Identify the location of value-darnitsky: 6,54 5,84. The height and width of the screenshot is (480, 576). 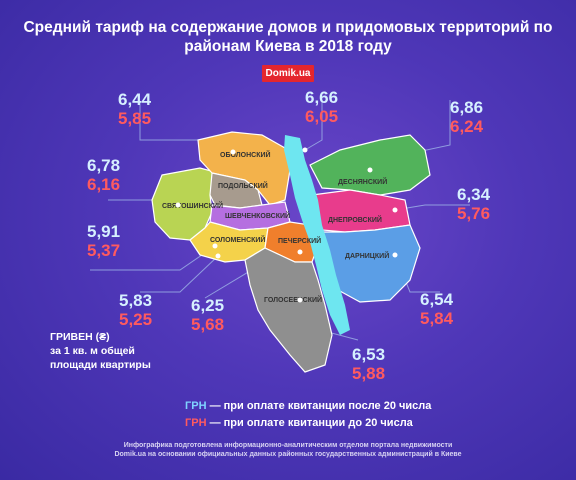
(436, 309).